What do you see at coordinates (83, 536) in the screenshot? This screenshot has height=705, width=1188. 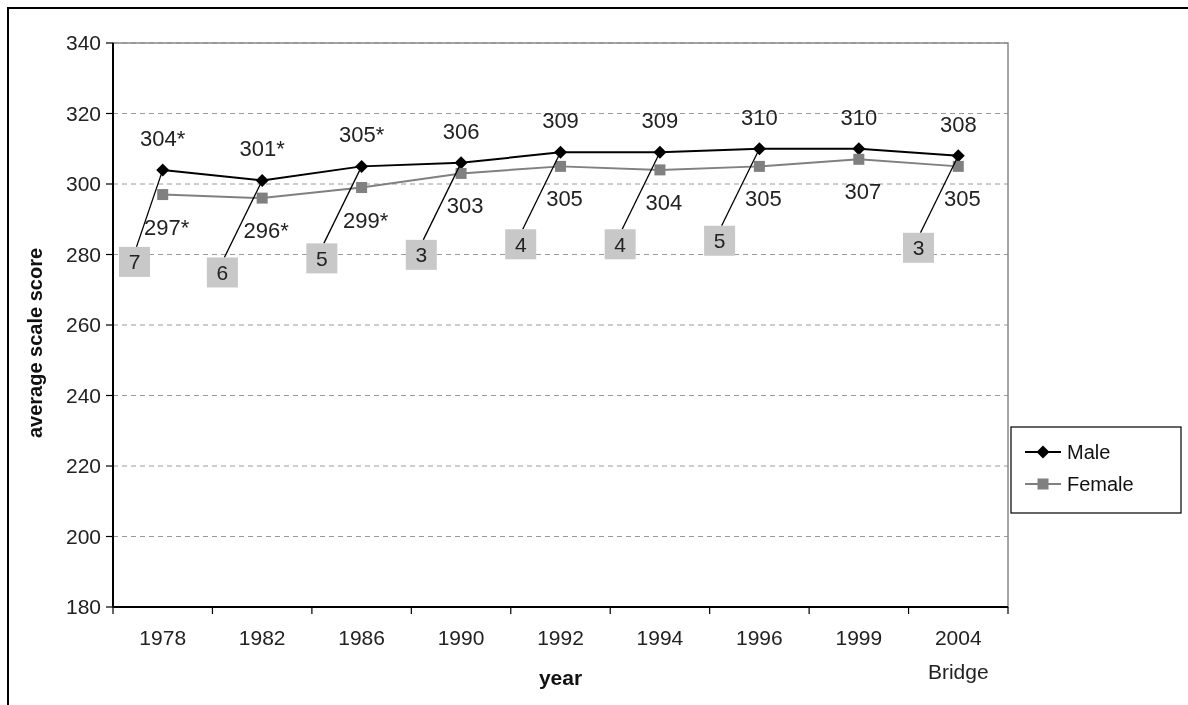 I see `y-tick-label: 200` at bounding box center [83, 536].